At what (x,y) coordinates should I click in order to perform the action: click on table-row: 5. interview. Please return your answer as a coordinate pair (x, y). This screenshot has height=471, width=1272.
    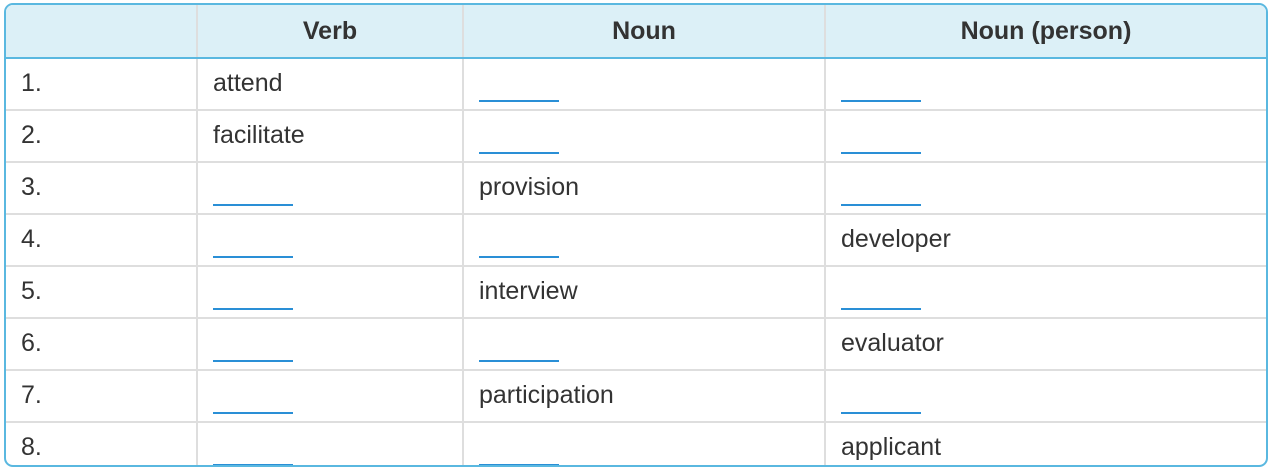
    Looking at the image, I should click on (636, 292).